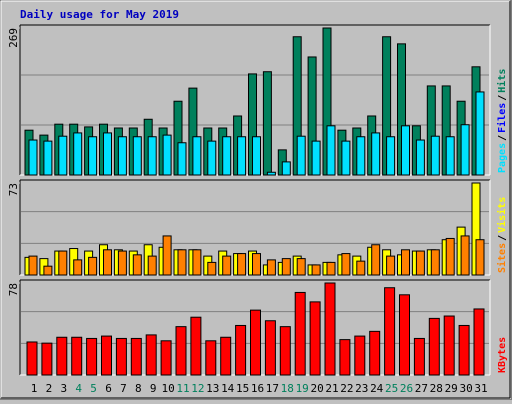 This screenshot has width=512, height=404. Describe the element at coordinates (287, 388) in the screenshot. I see `x-tick-label: 18` at that location.